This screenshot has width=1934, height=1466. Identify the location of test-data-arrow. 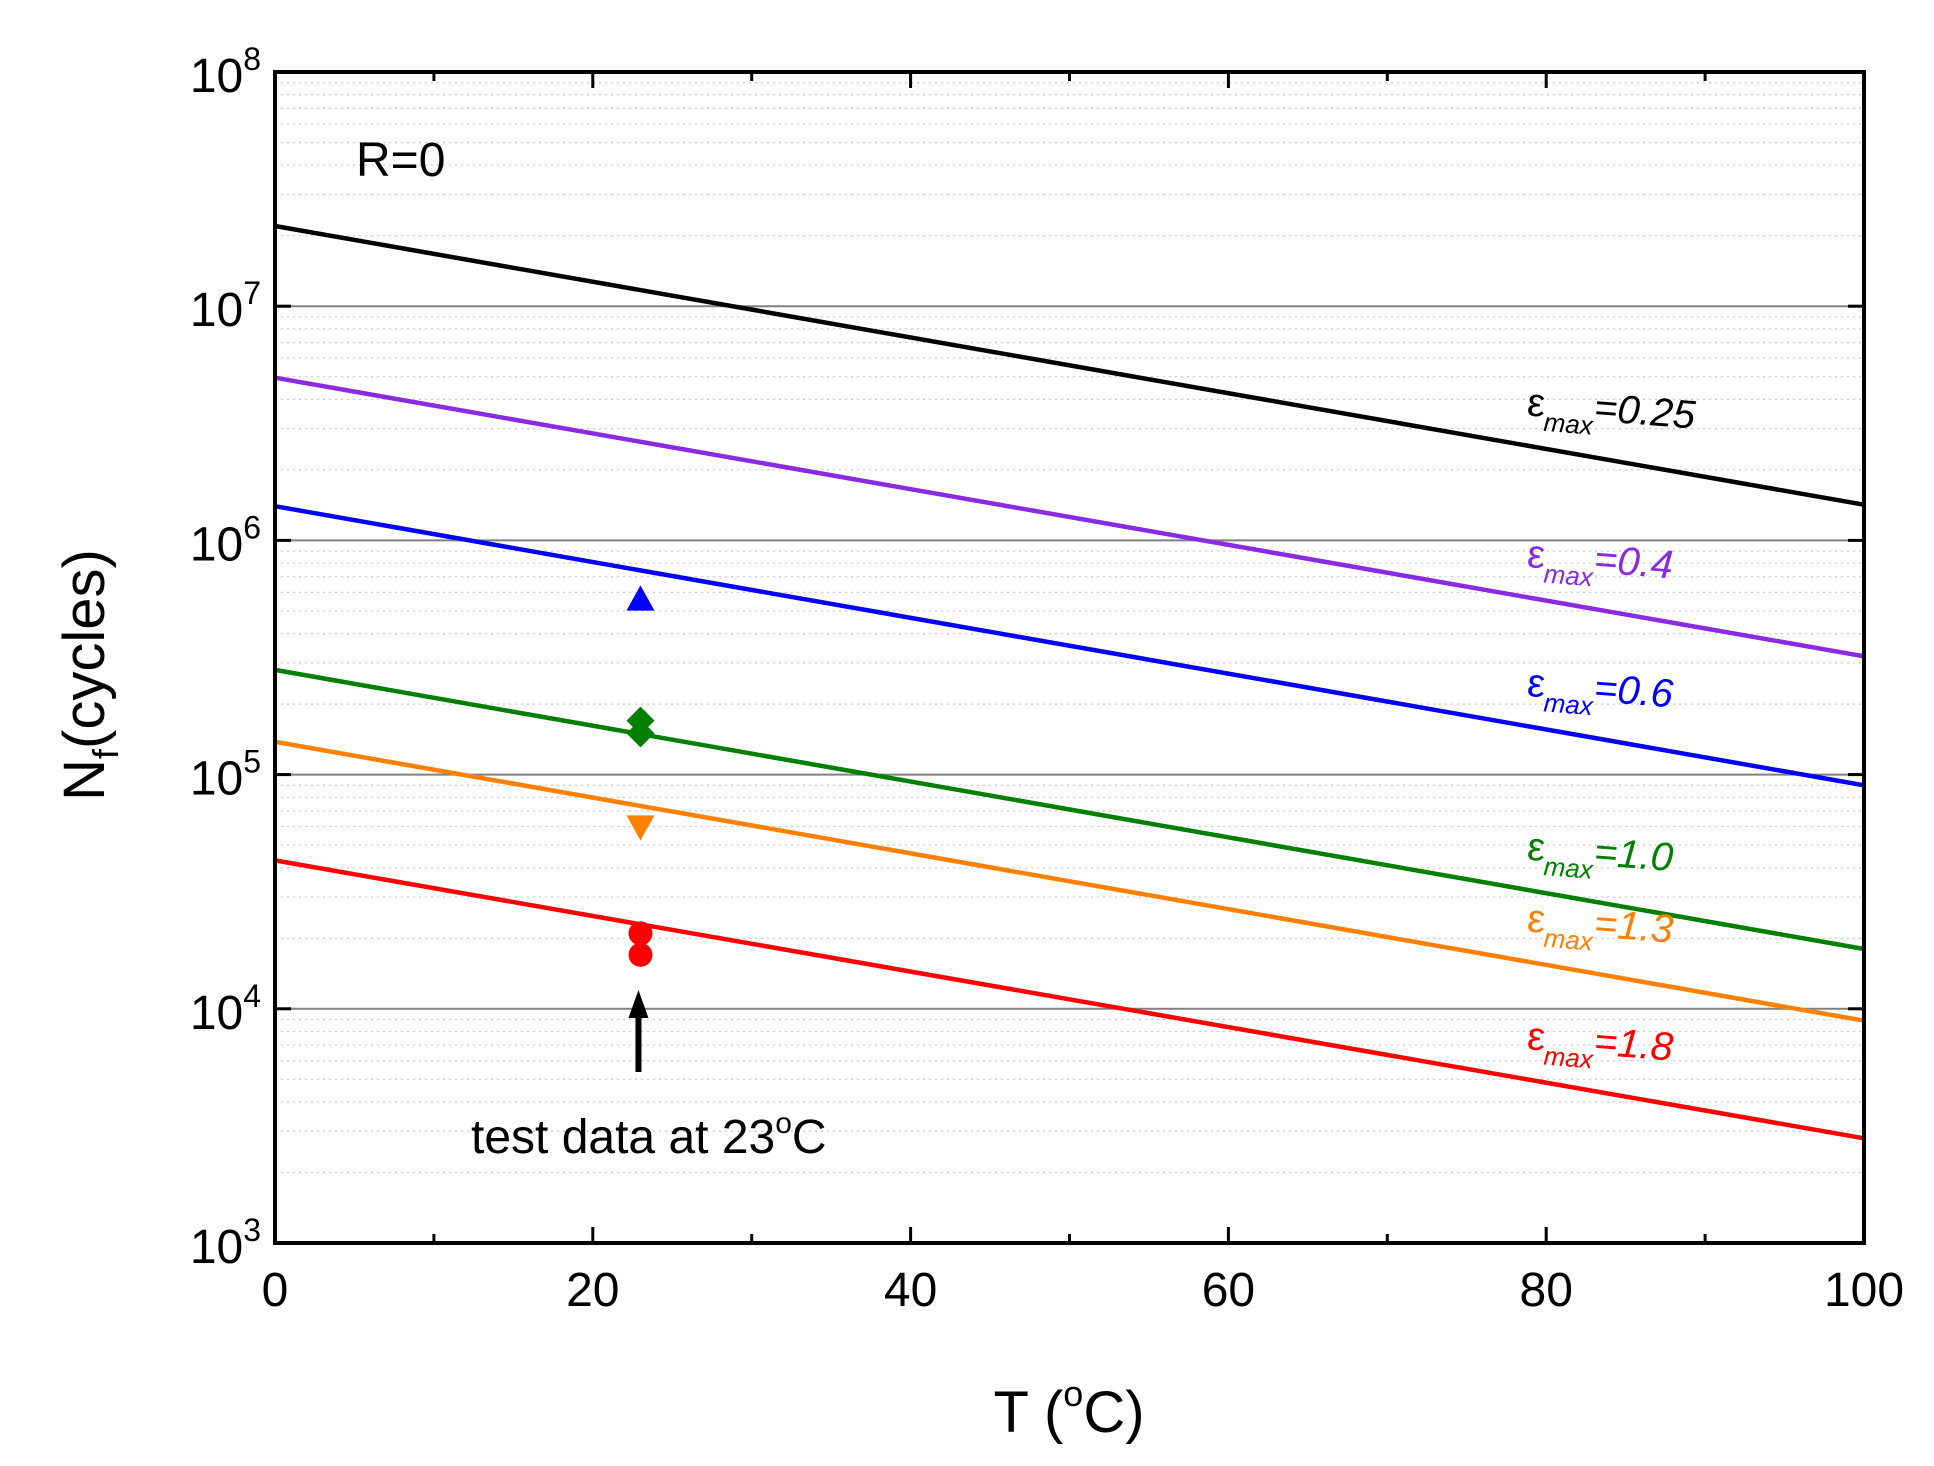
(638, 1031).